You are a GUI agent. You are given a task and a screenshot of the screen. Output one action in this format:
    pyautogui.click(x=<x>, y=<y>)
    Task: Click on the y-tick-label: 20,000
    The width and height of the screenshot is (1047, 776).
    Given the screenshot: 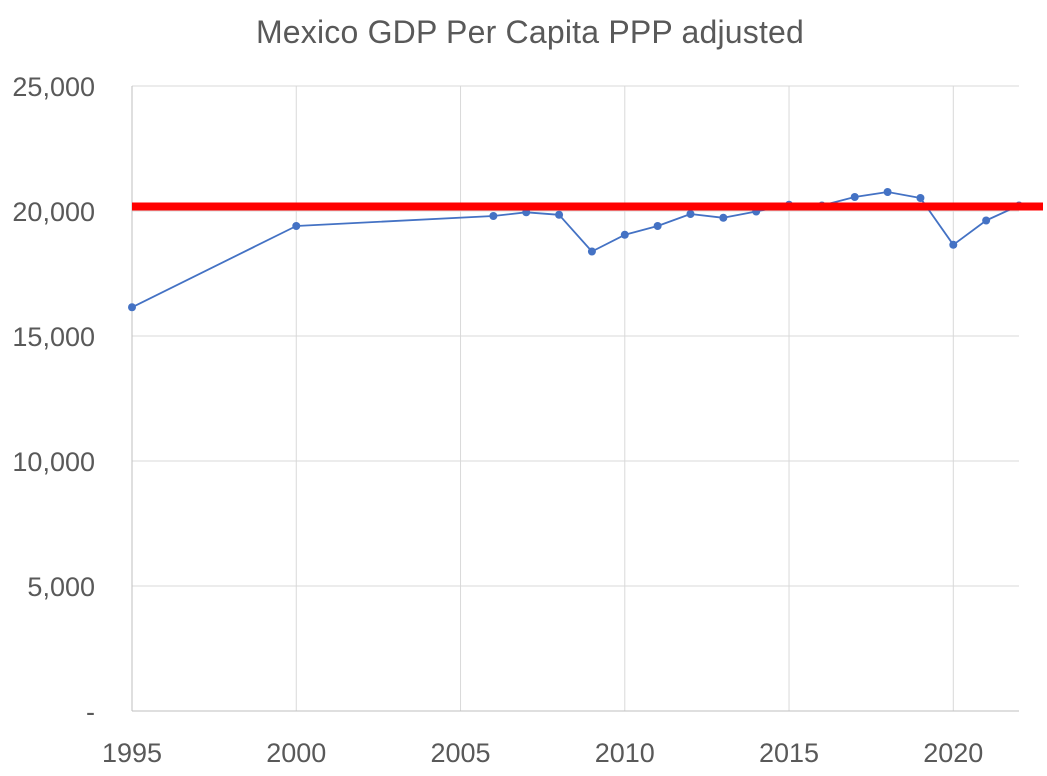 What is the action you would take?
    pyautogui.click(x=53, y=212)
    